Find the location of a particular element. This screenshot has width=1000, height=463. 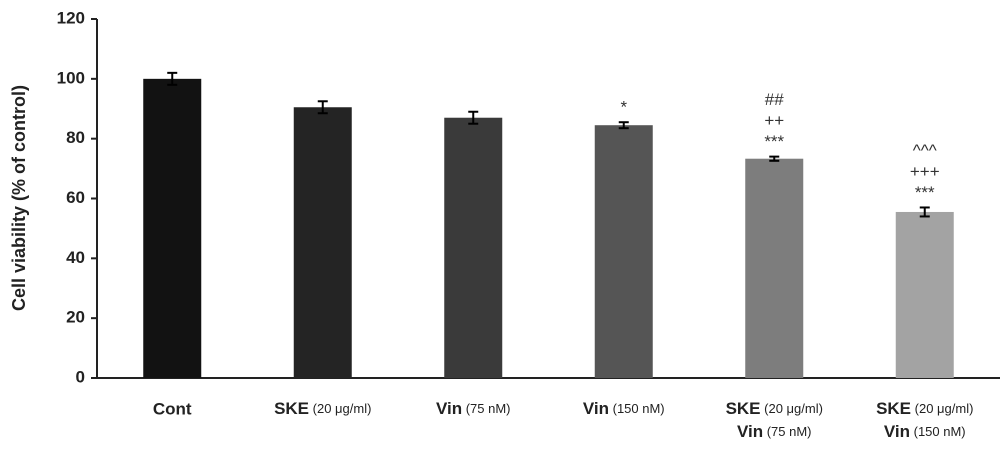

y-tick-label: 60 is located at coordinates (75, 197).